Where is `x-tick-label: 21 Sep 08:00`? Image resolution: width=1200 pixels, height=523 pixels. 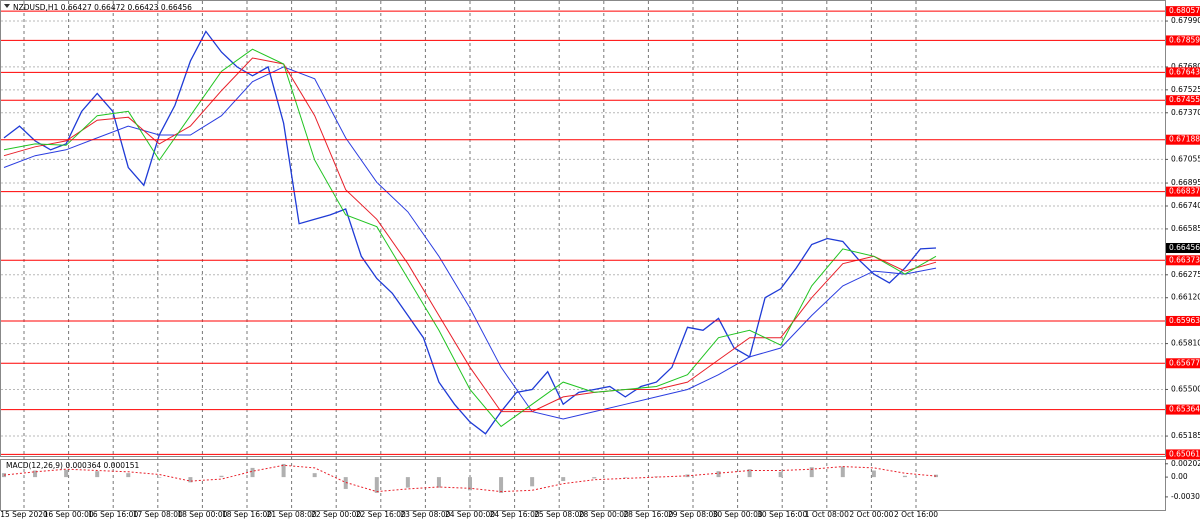
x-tick-label: 21 Sep 08:00 is located at coordinates (292, 514).